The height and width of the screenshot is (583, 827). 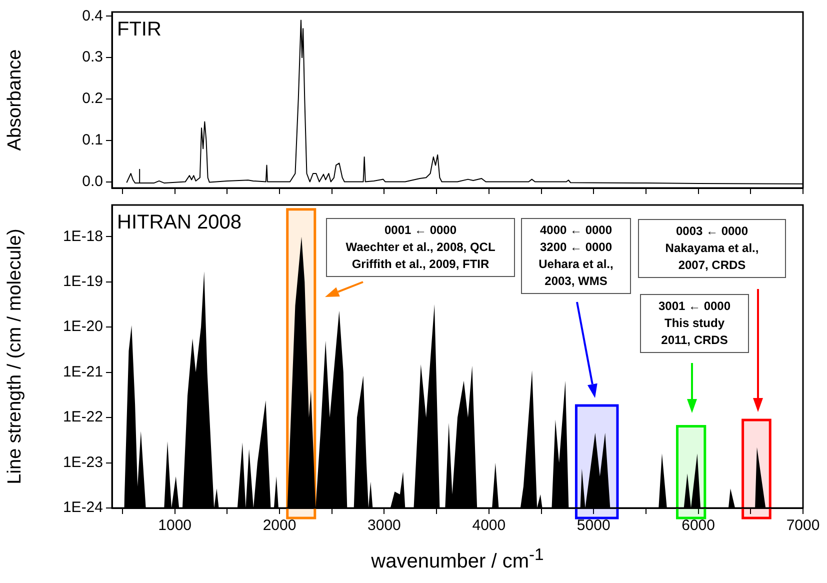 What do you see at coordinates (698, 525) in the screenshot?
I see `x-tick-label: 6000` at bounding box center [698, 525].